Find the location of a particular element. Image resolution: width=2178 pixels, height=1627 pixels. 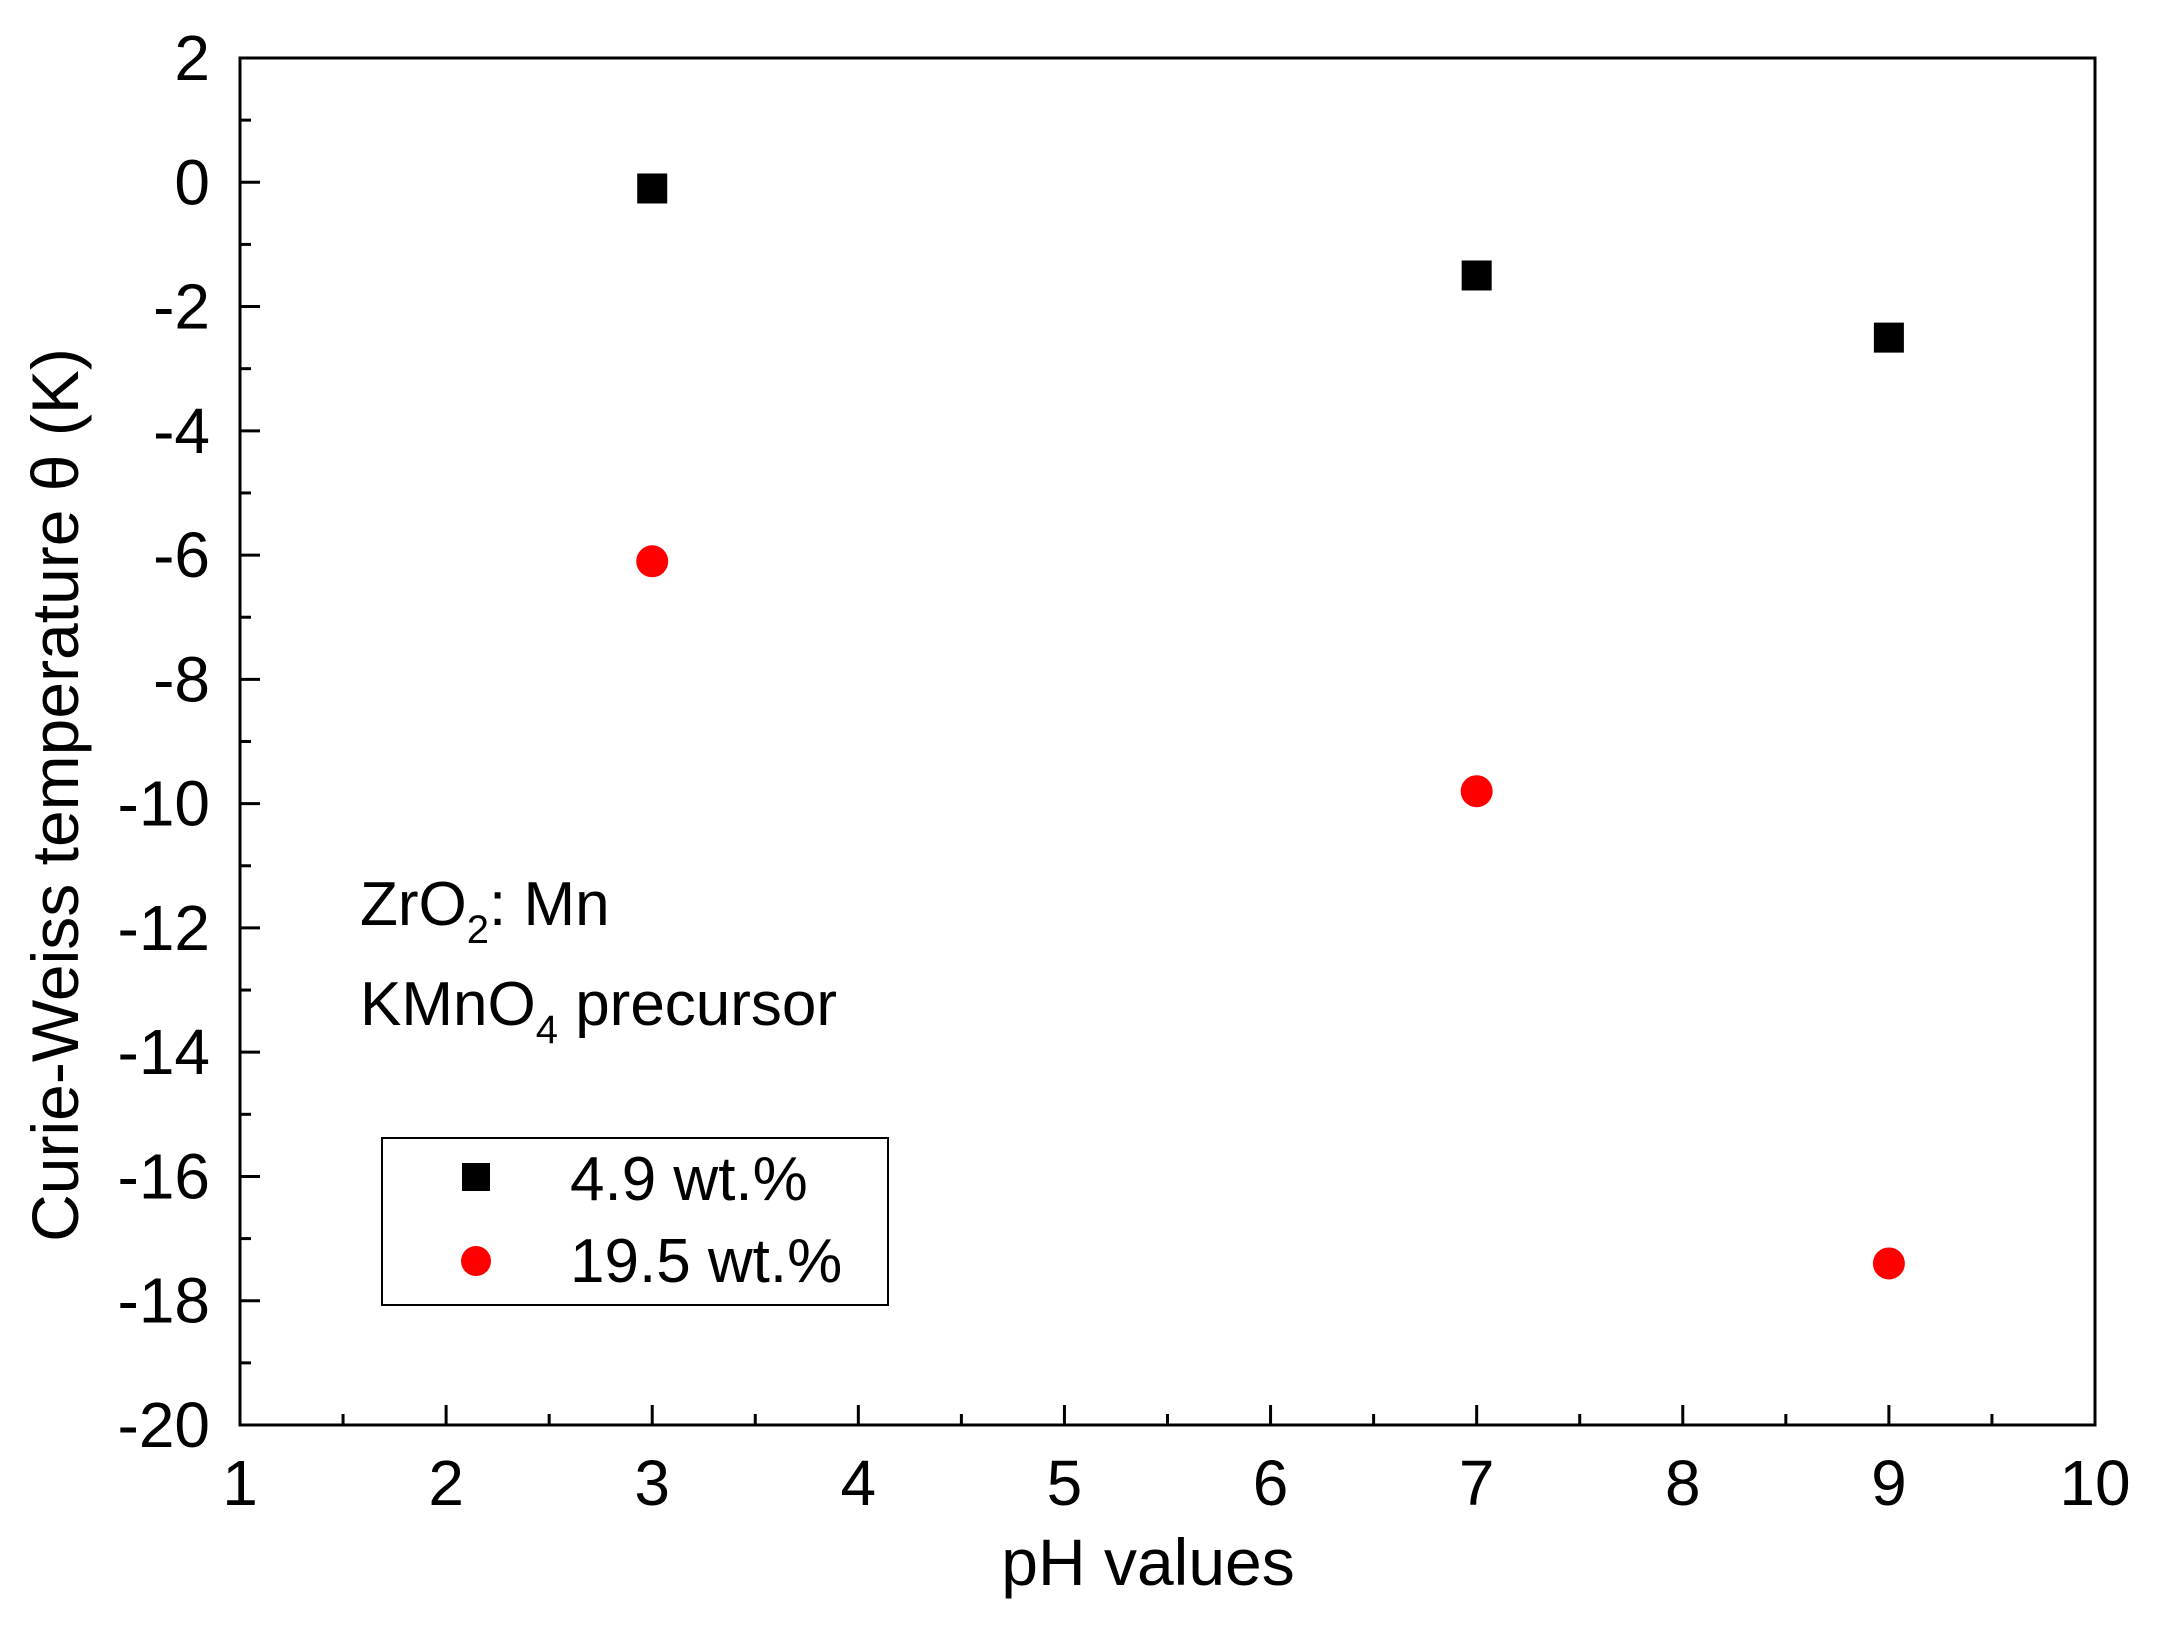

y-tick-label: -8 is located at coordinates (181, 679).